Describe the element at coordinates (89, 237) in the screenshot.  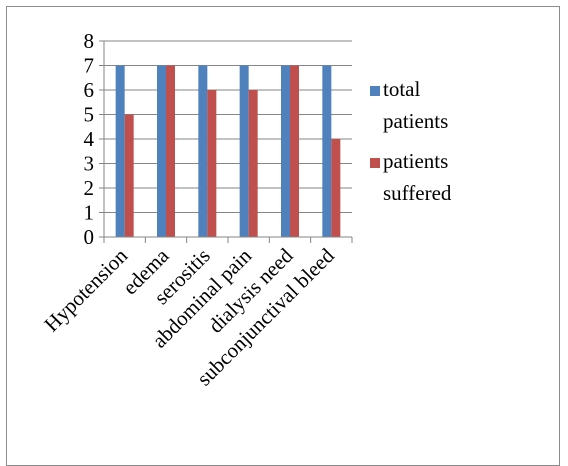
I see `y-tick-label: 0` at that location.